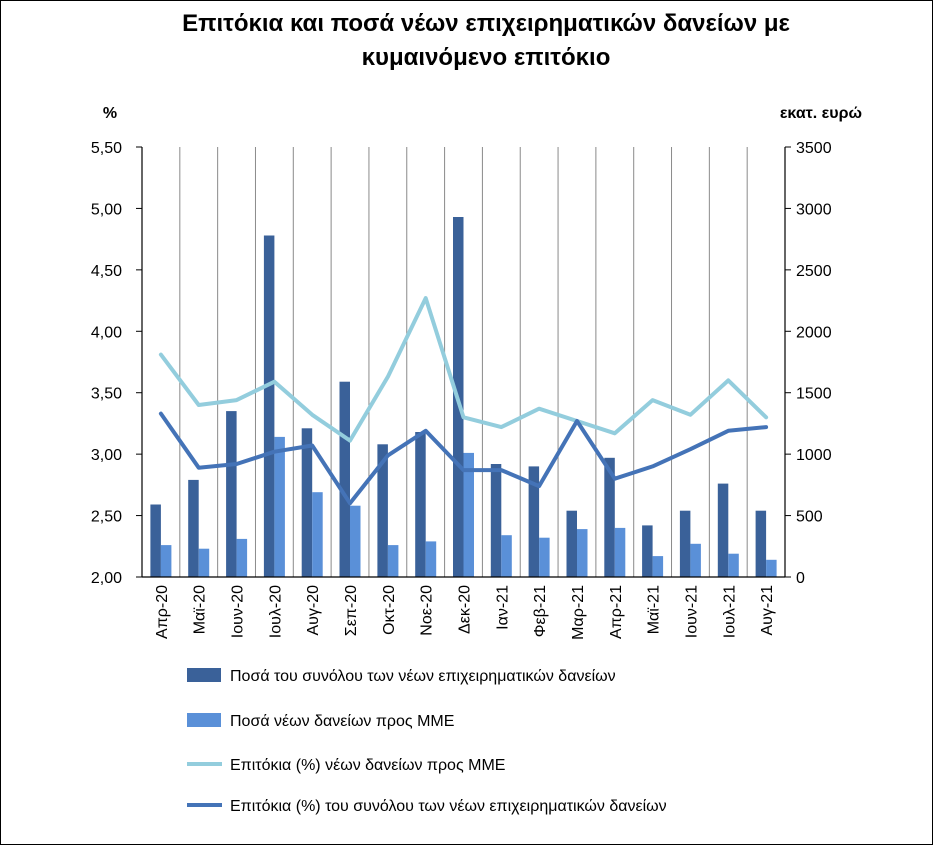 The image size is (933, 845). Describe the element at coordinates (654, 609) in the screenshot. I see `x-tick-label: Μαϊ-21` at that location.